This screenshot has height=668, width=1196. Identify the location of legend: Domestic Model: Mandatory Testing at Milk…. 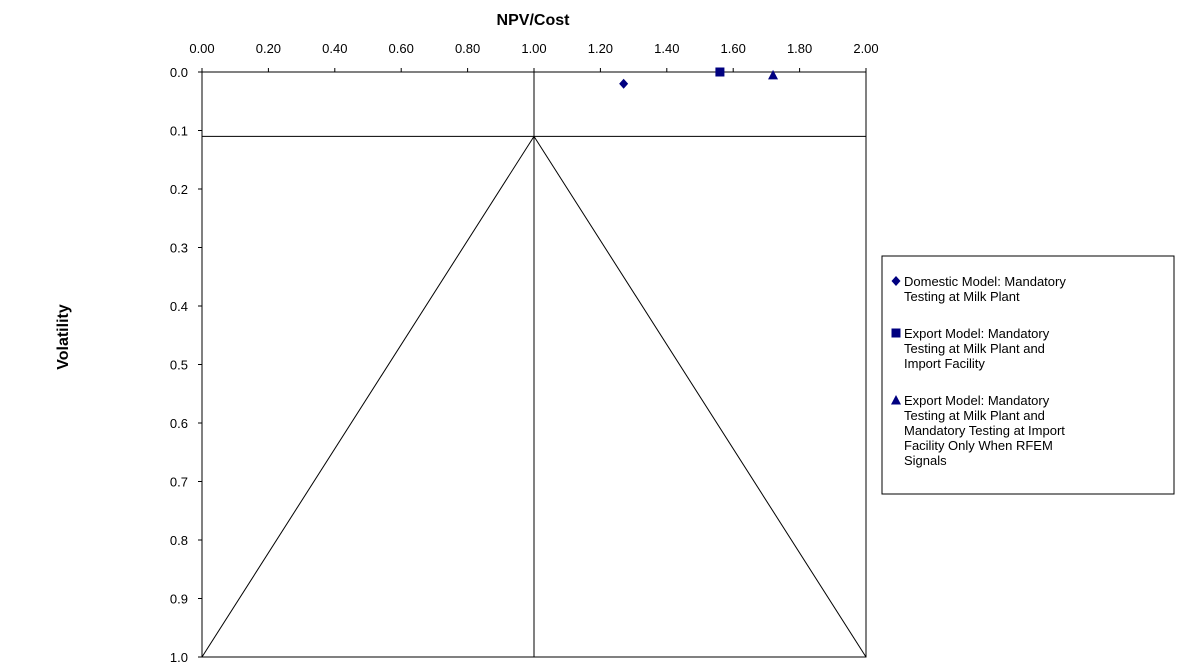
(1028, 375).